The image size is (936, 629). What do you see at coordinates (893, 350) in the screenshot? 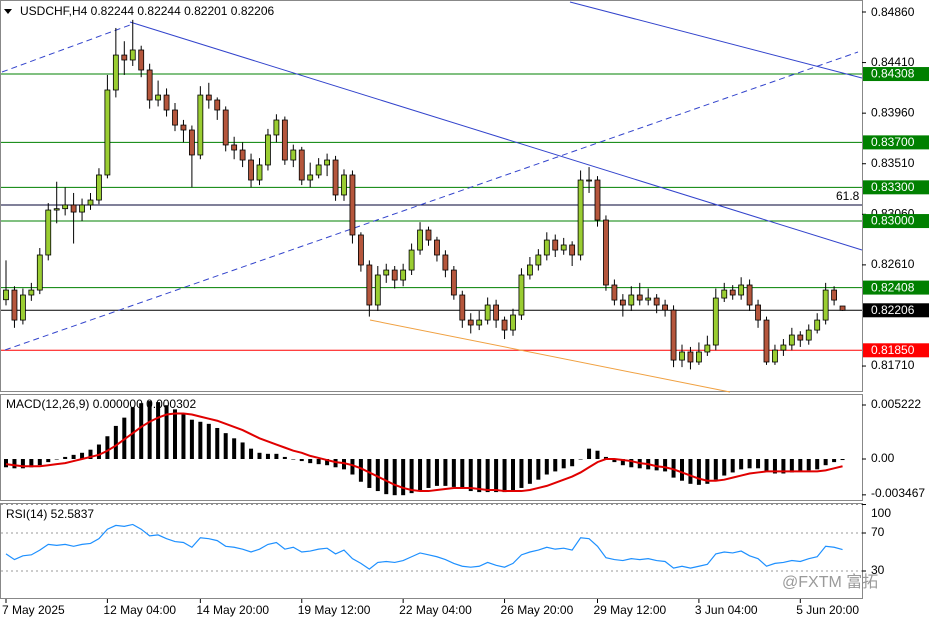
I see `level-label: 0.81850` at bounding box center [893, 350].